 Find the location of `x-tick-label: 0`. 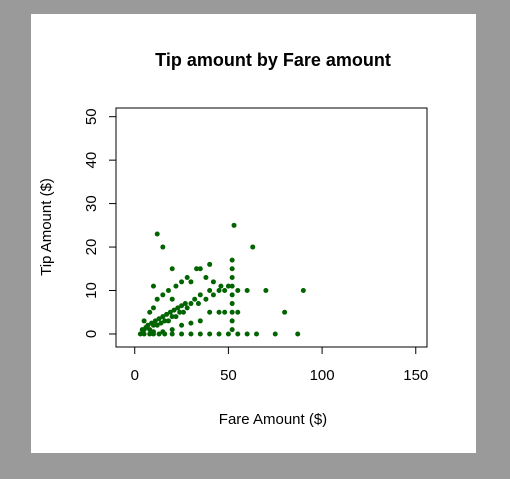

x-tick-label: 0 is located at coordinates (135, 375).